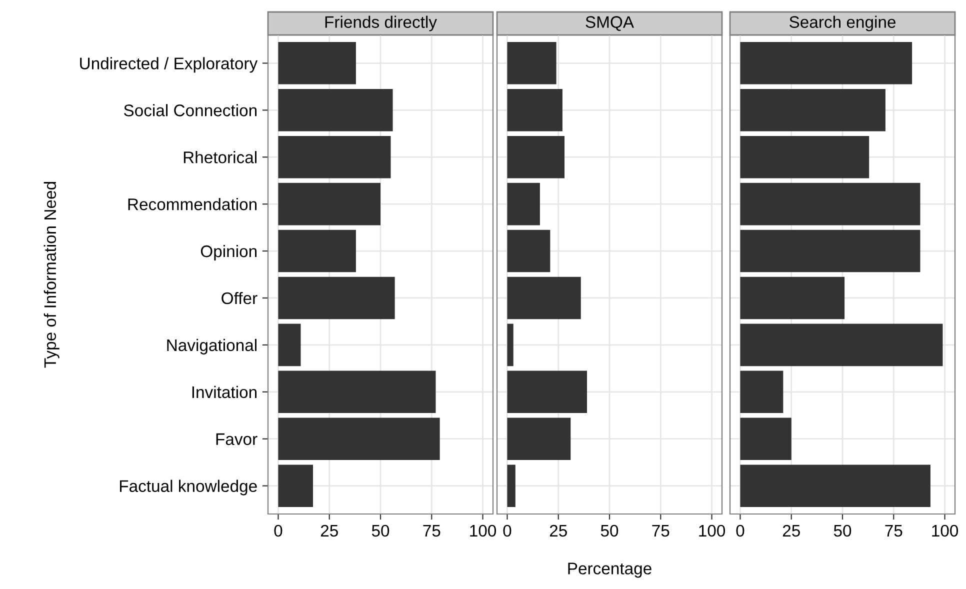 The width and height of the screenshot is (966, 589). What do you see at coordinates (381, 24) in the screenshot?
I see `chart-title: Friends directly` at bounding box center [381, 24].